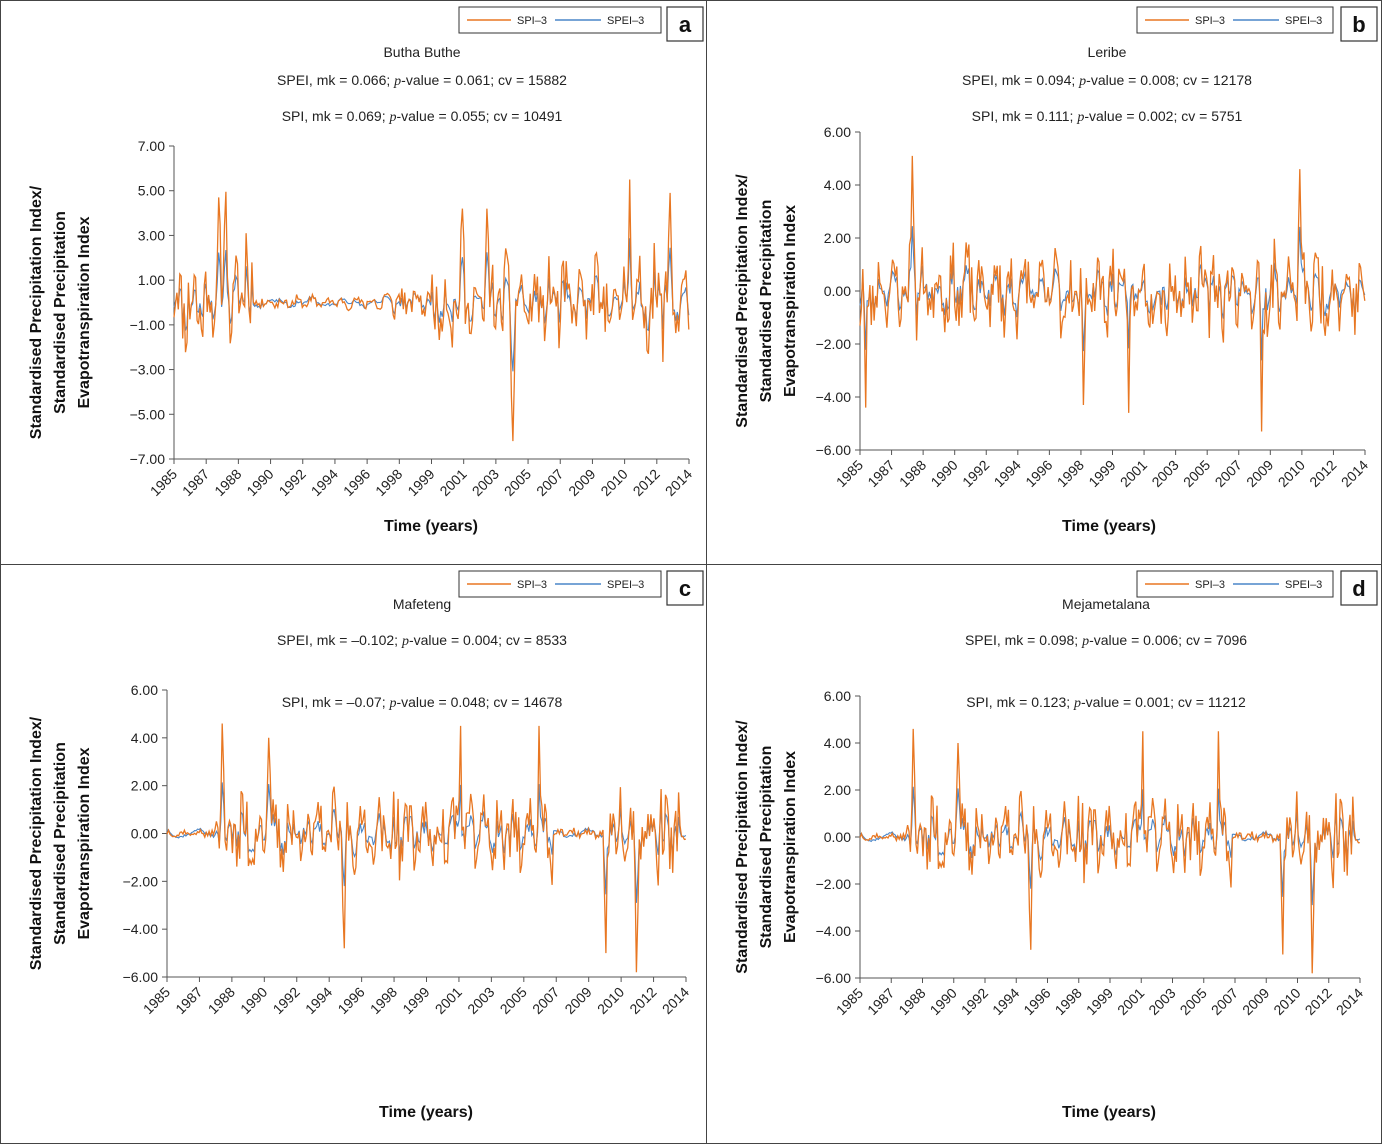 Image resolution: width=1382 pixels, height=1144 pixels. I want to click on y-tick-label: −1.00, so click(148, 325).